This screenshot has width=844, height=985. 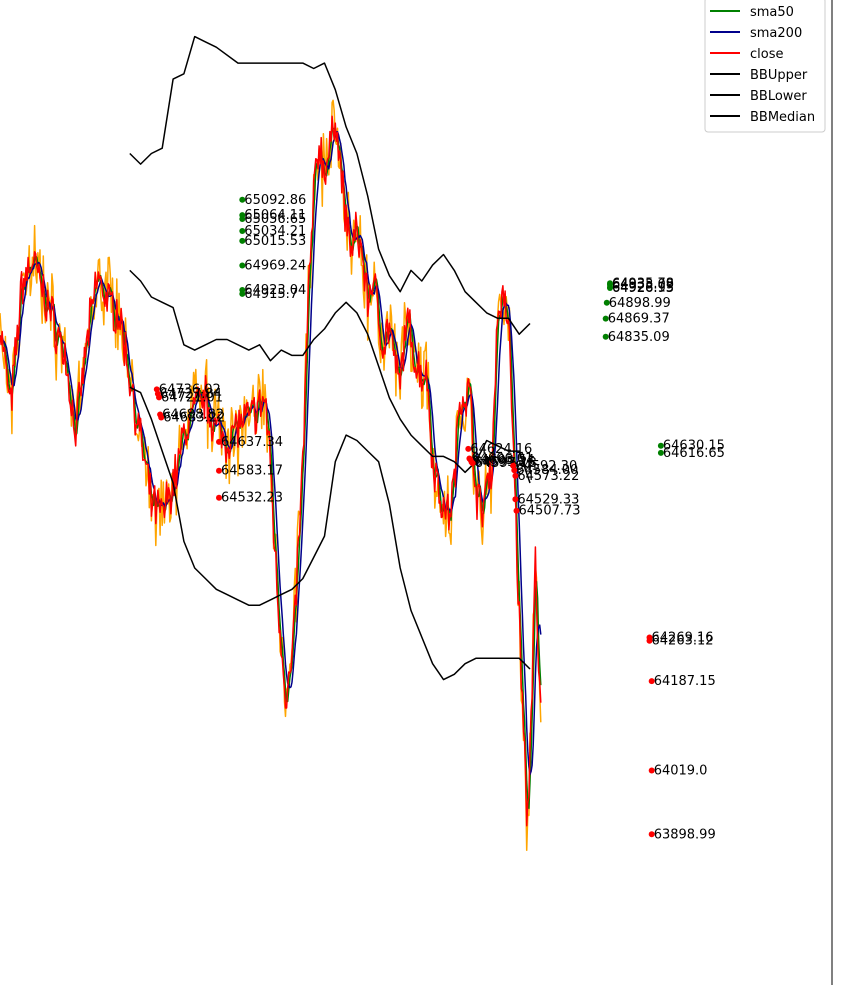 I want to click on annotation-label: 64573.22, so click(x=548, y=476).